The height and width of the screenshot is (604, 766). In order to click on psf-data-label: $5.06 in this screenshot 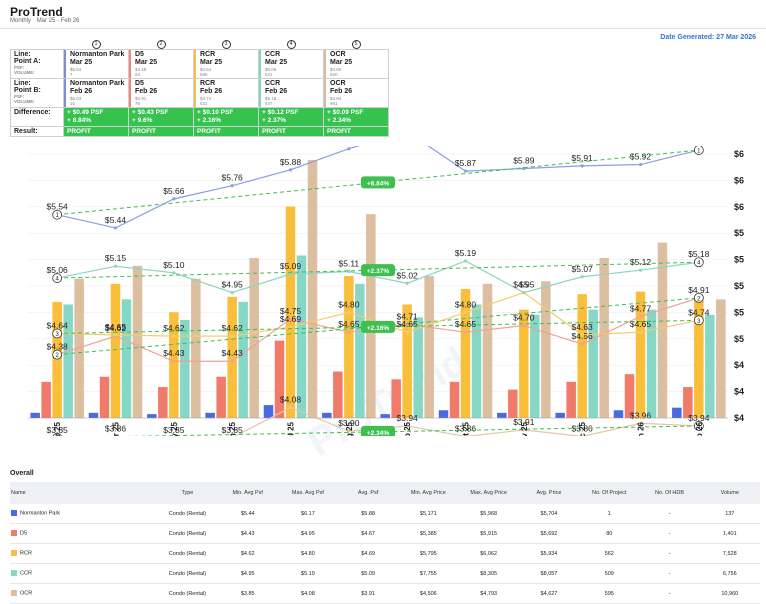, I will do `click(58, 270)`.